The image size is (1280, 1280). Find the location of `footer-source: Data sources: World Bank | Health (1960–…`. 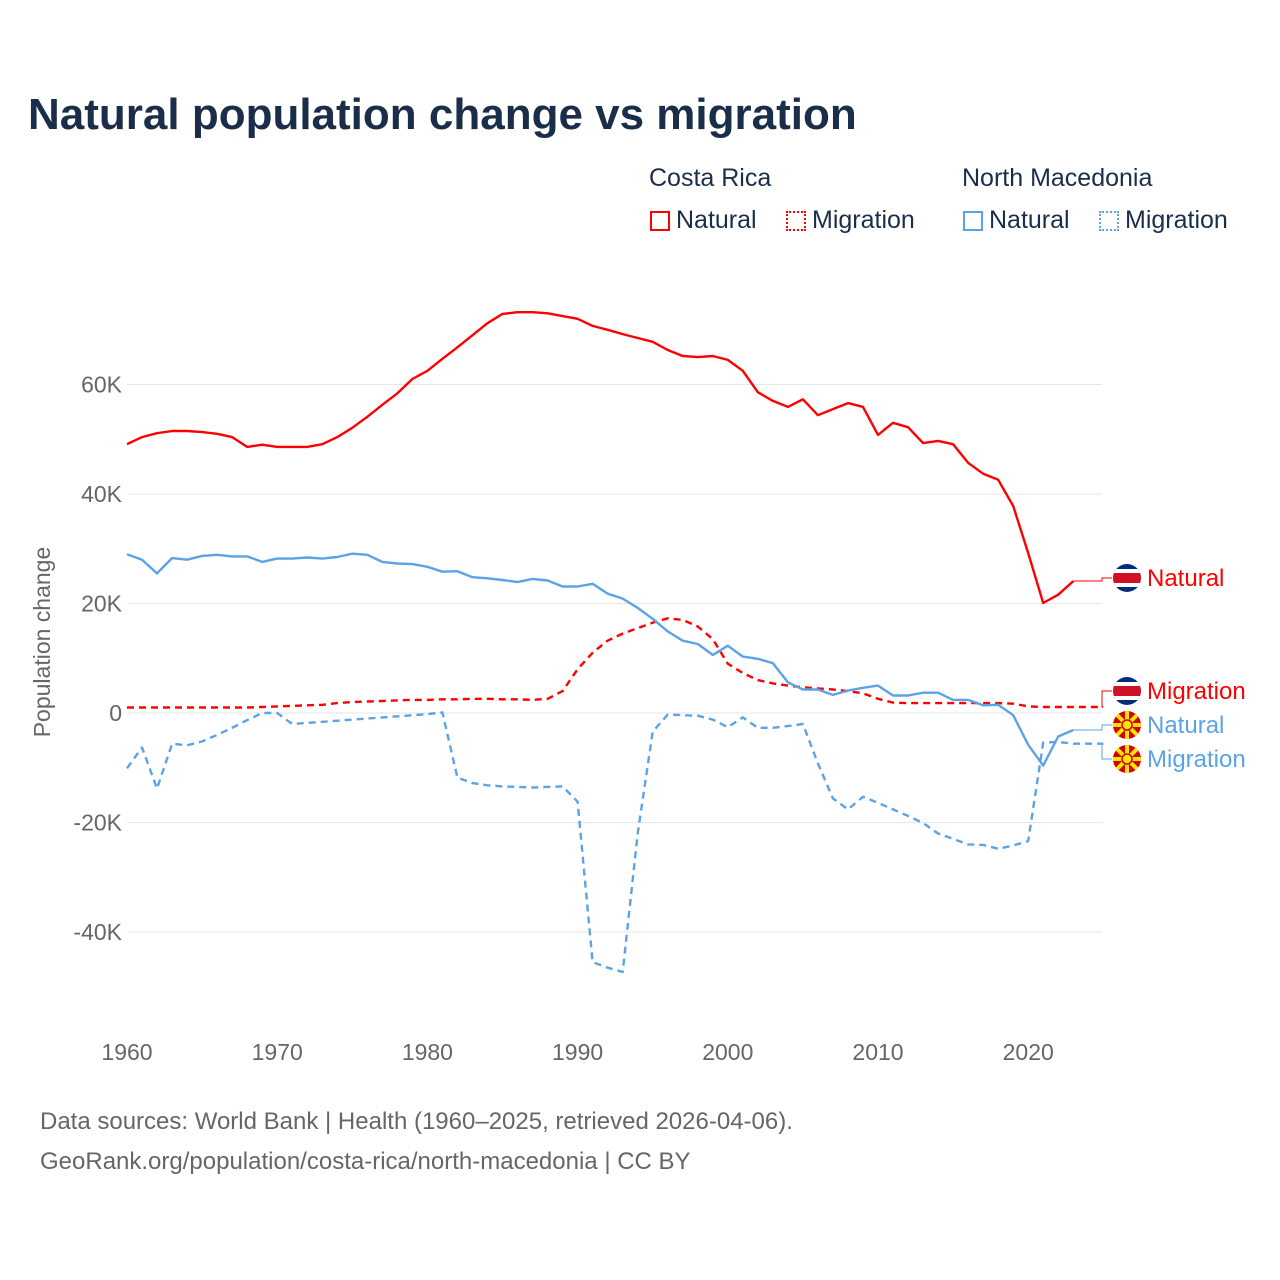

footer-source: Data sources: World Bank | Health (1960–… is located at coordinates (416, 1121).